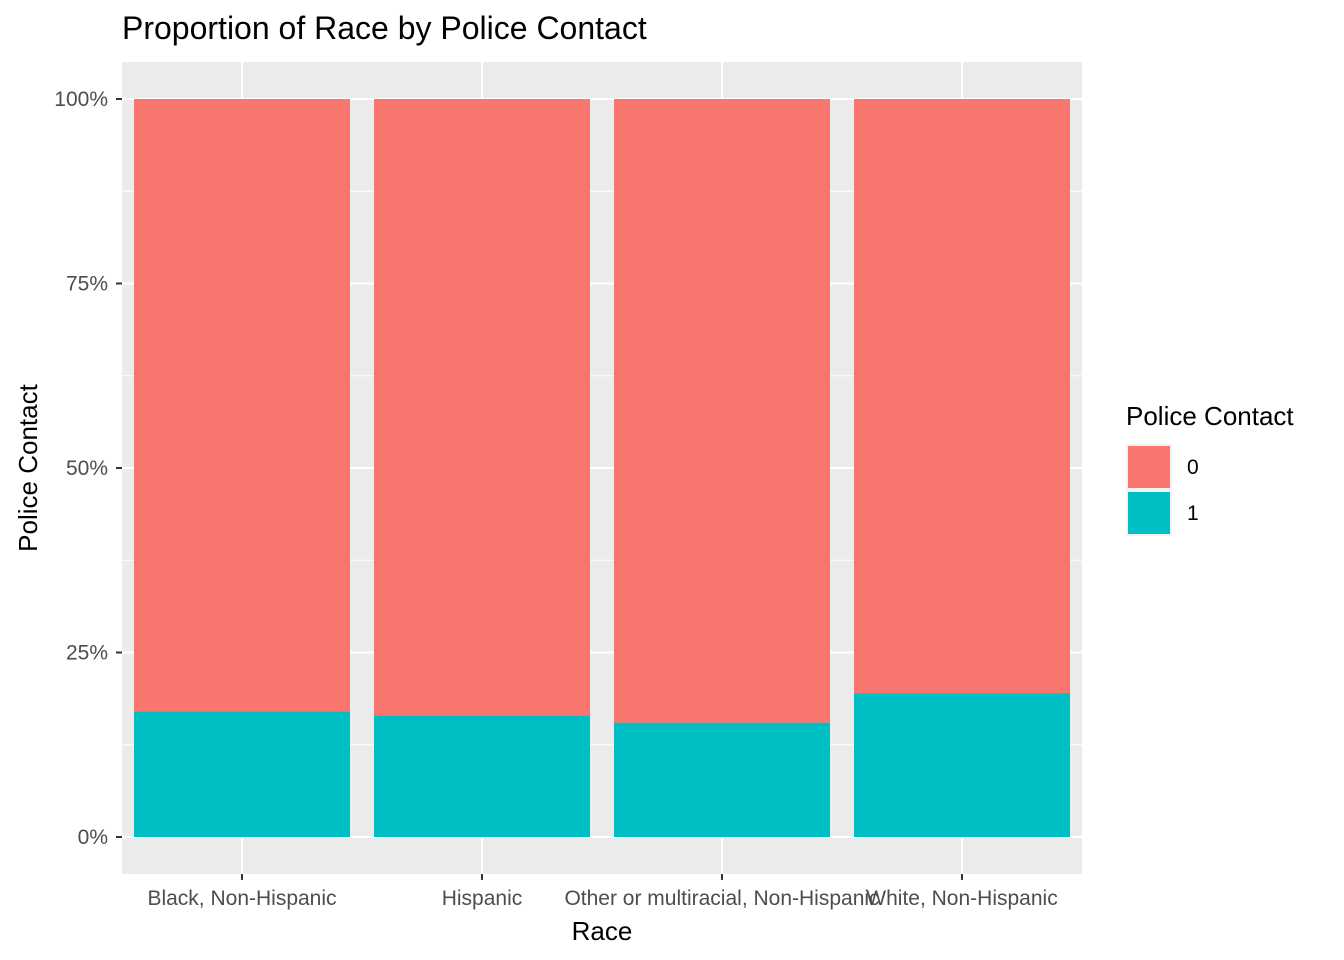  Describe the element at coordinates (602, 931) in the screenshot. I see `x-axis-title: Race` at that location.